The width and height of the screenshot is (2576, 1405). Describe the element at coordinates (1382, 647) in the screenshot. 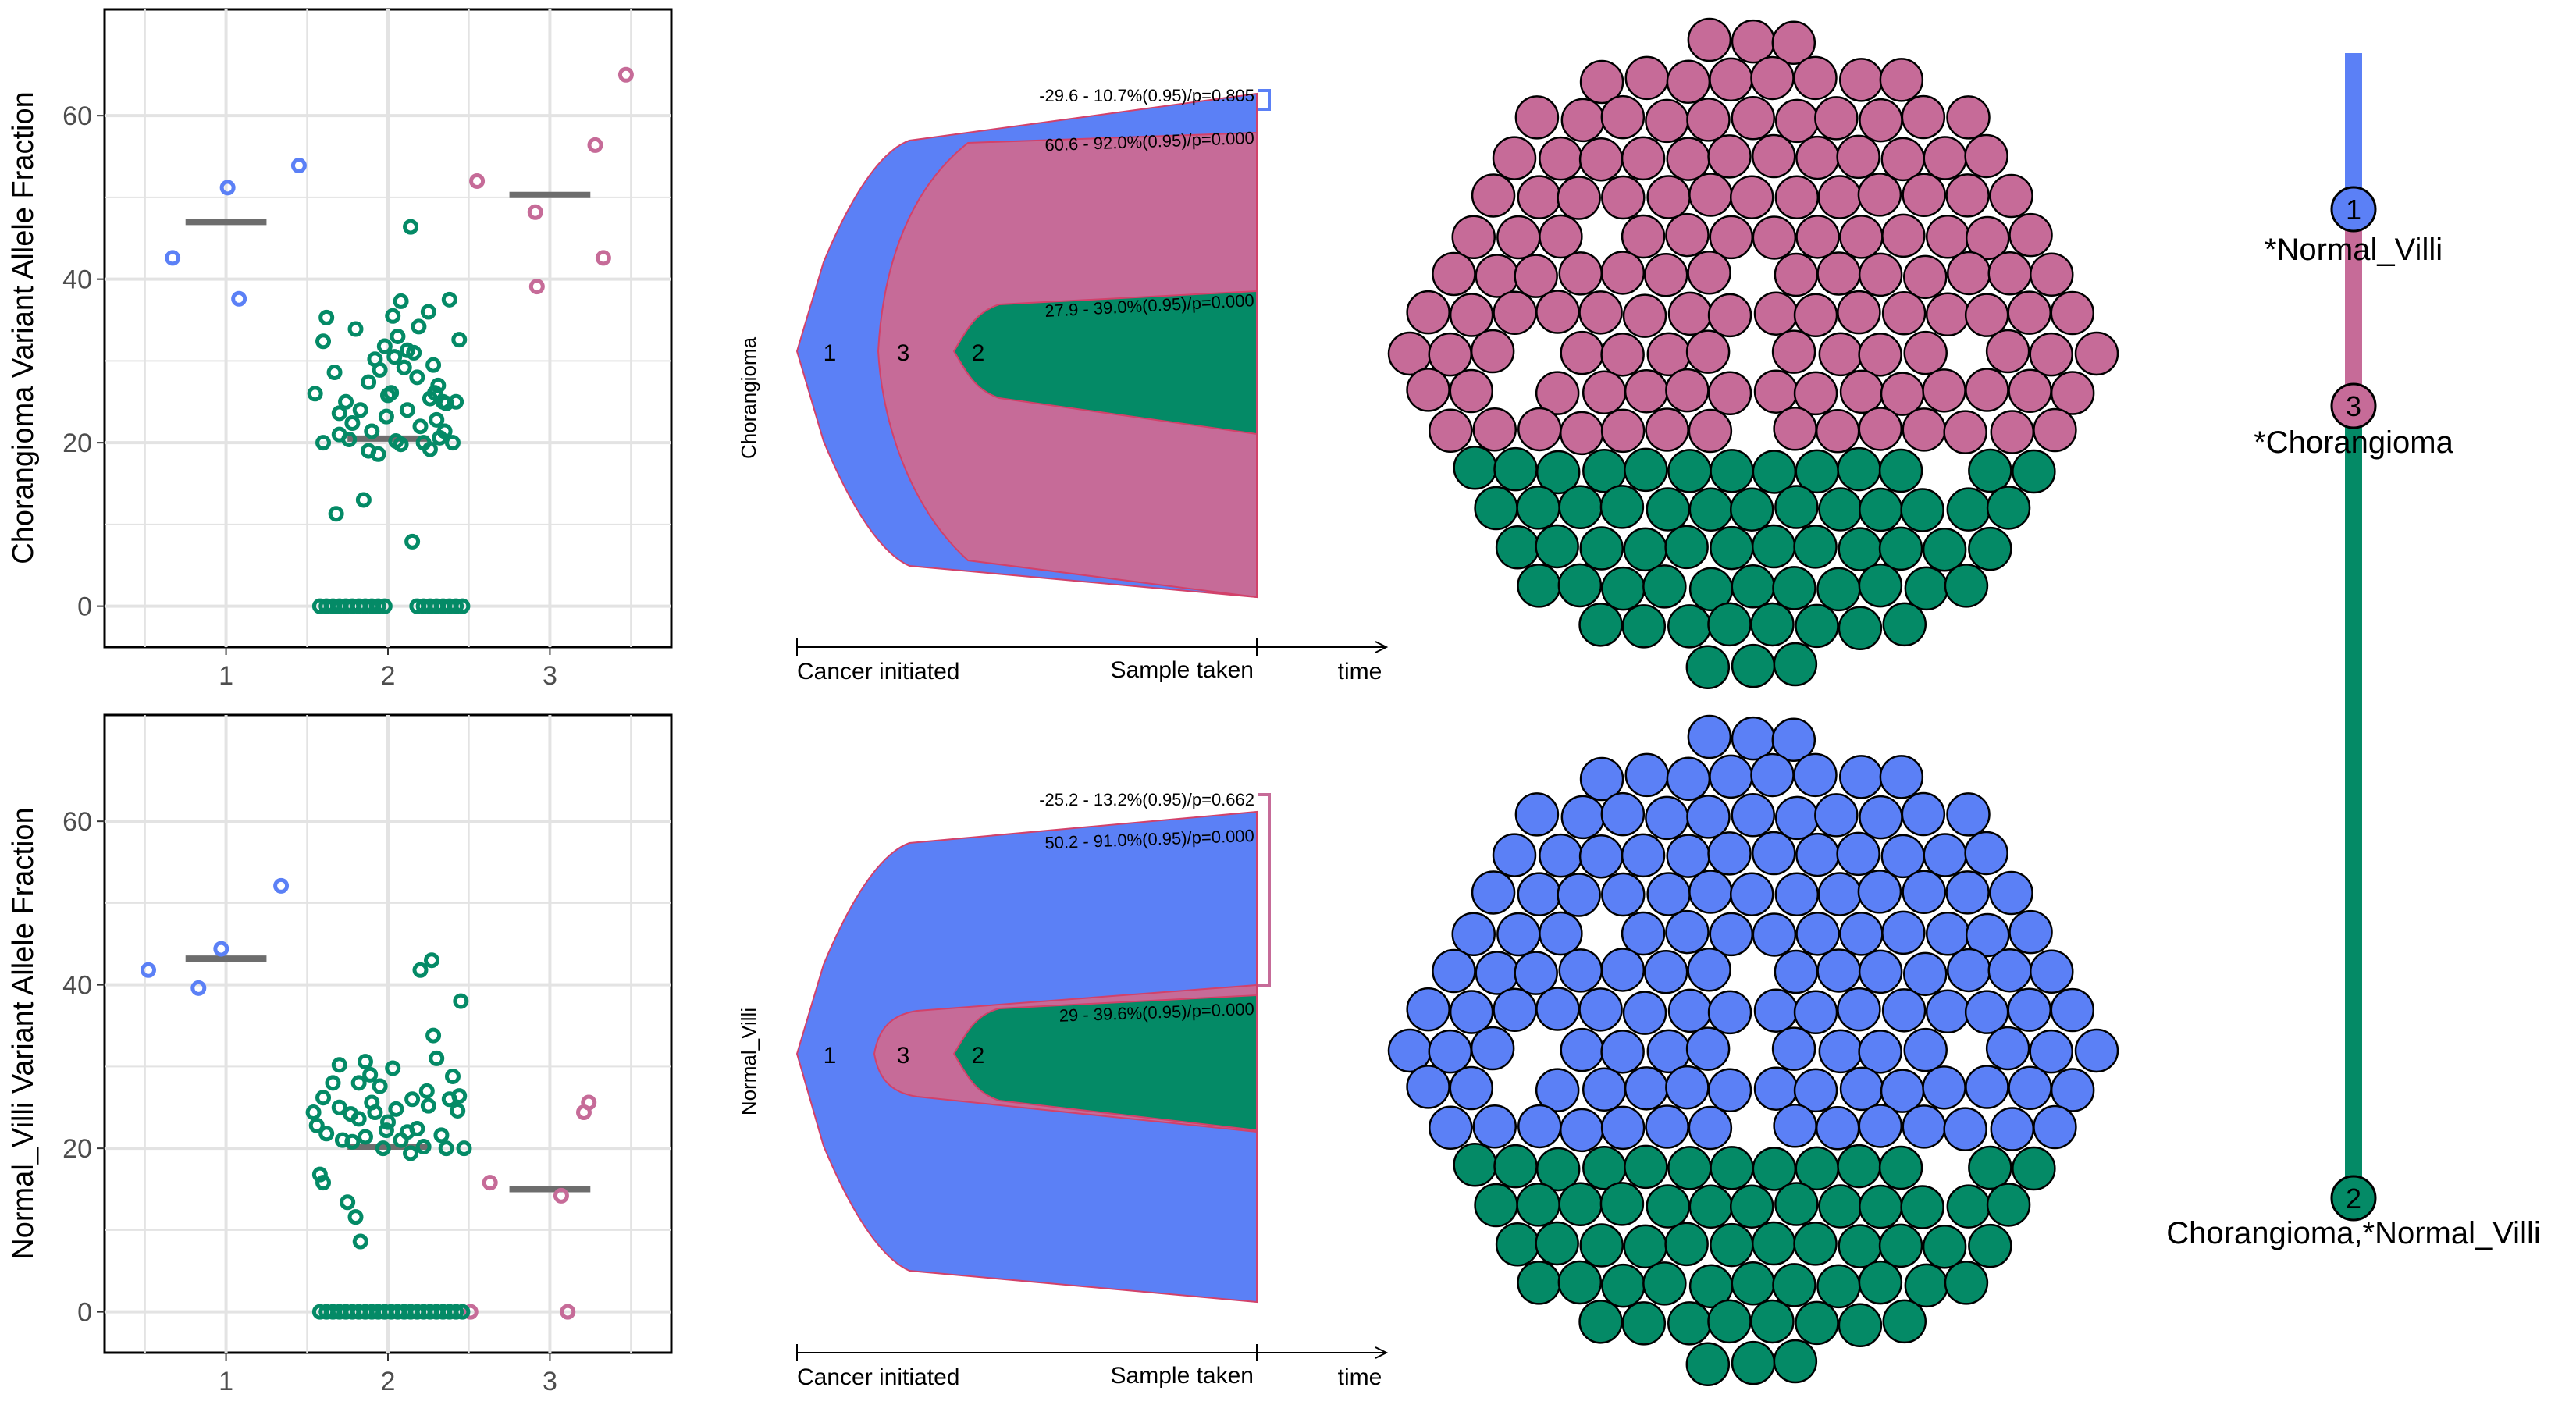

I see `fish-a-axis-arrow` at that location.